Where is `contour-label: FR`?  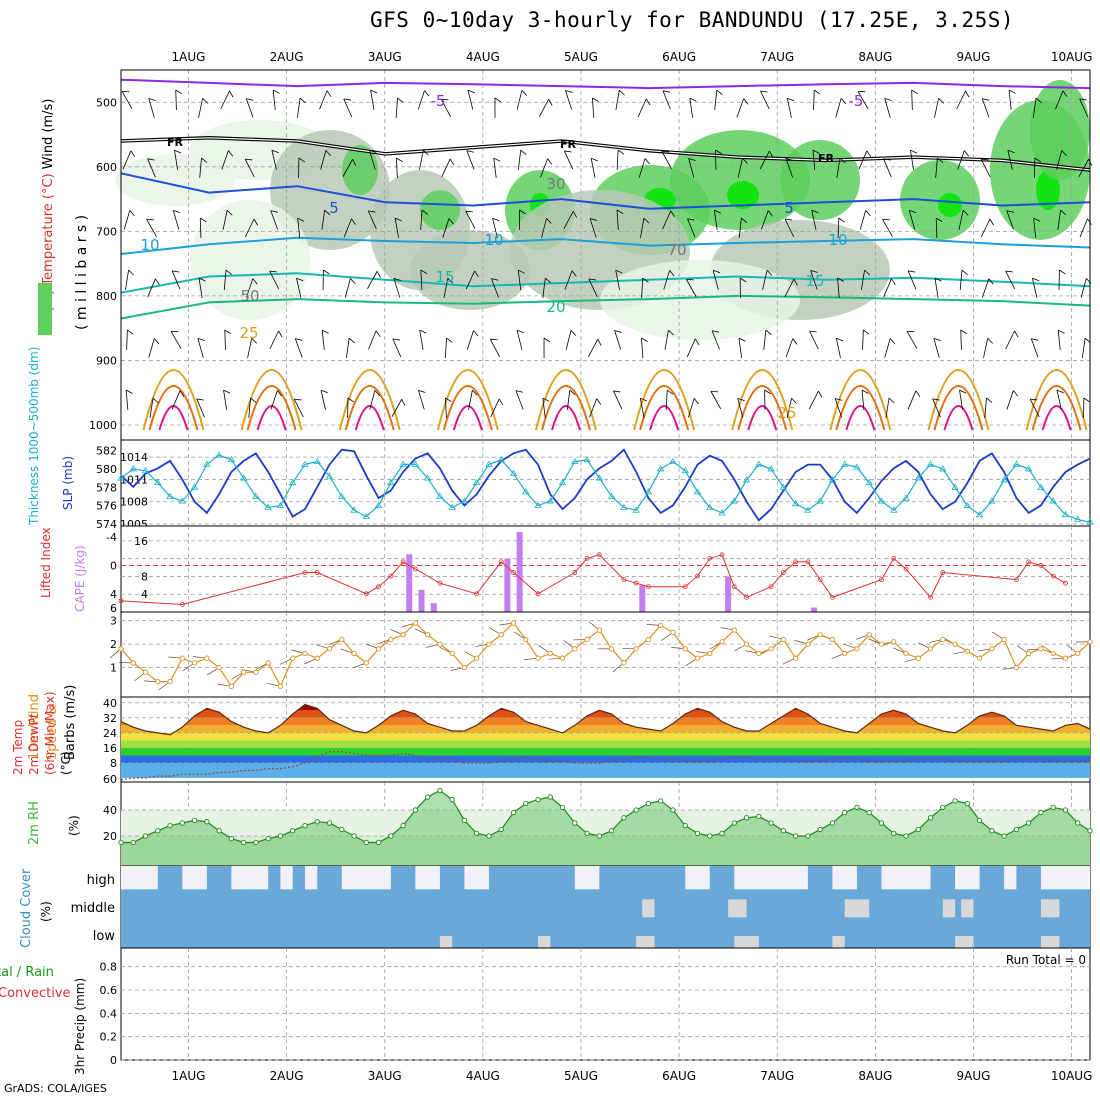 contour-label: FR is located at coordinates (175, 142).